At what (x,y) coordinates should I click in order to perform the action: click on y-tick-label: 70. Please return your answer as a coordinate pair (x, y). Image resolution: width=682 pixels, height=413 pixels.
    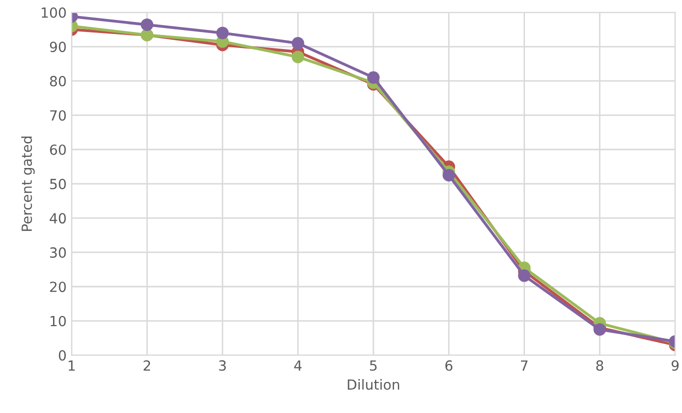
    Looking at the image, I should click on (58, 115).